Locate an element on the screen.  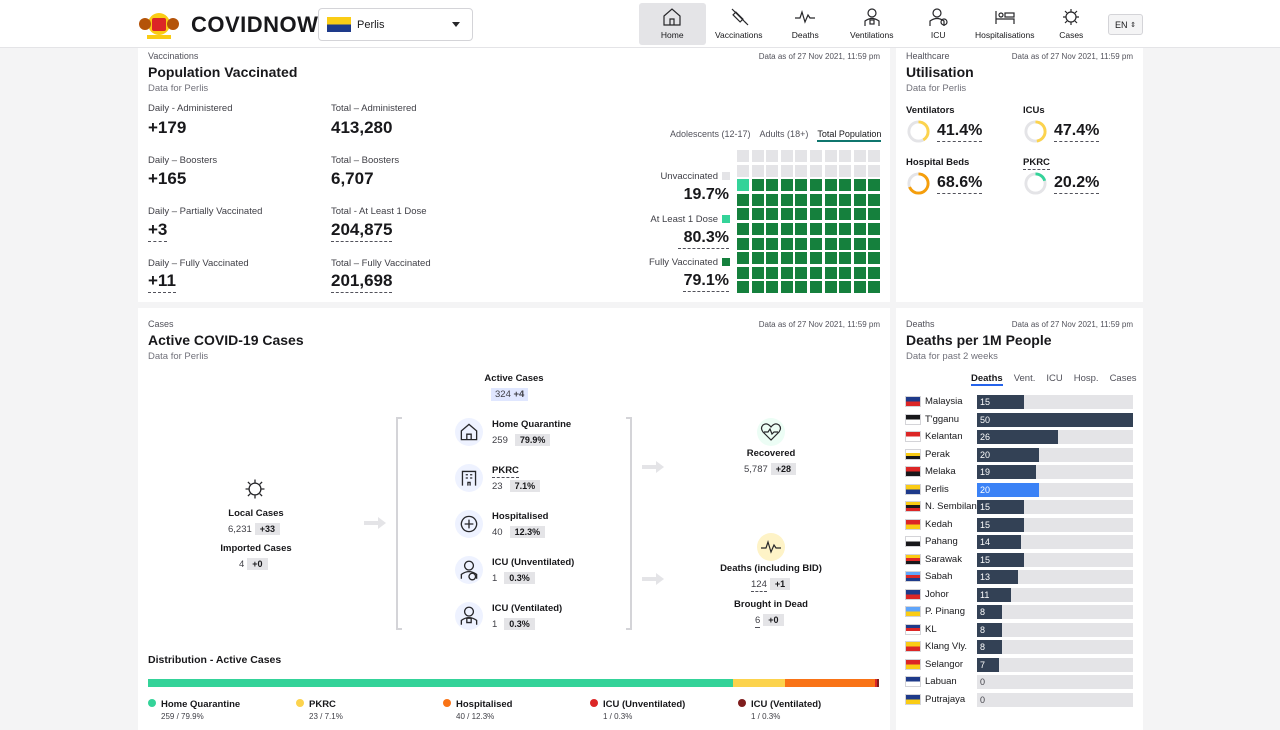
bed-icon is located at coordinates (1005, 17).